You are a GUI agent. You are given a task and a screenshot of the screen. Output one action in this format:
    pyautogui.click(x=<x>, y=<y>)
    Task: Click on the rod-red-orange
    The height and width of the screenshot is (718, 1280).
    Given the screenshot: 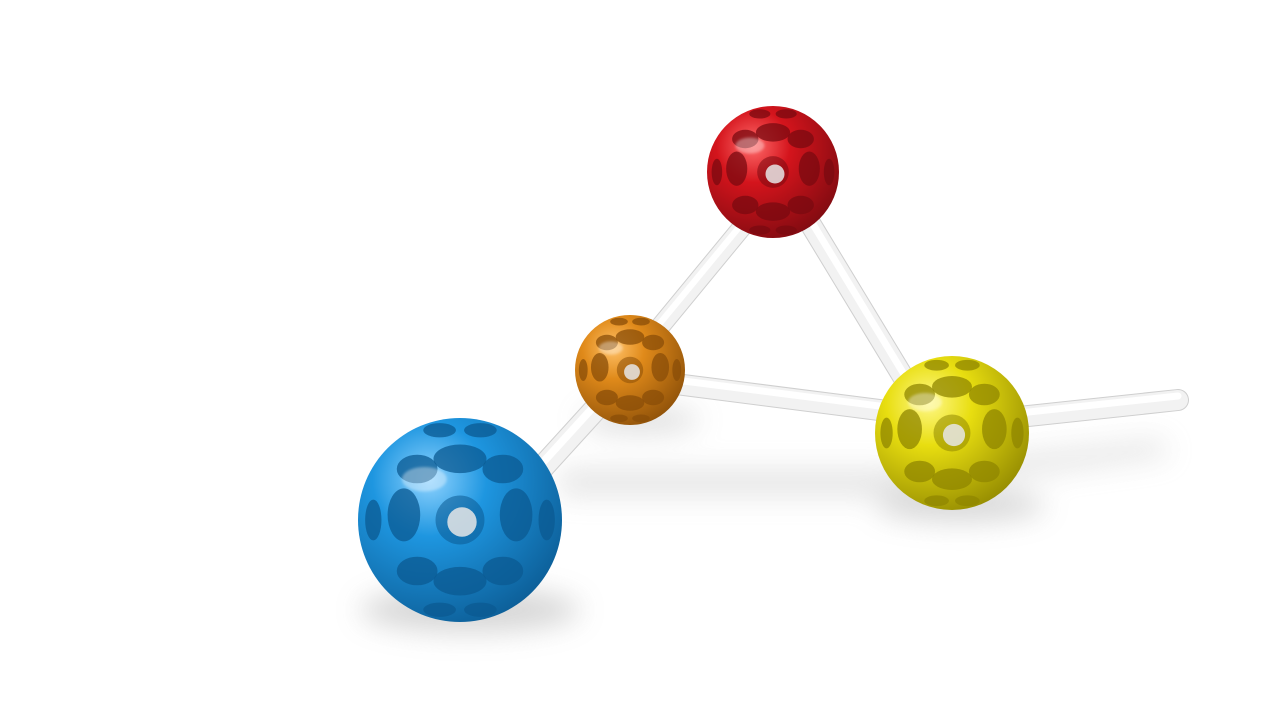 What is the action you would take?
    pyautogui.click(x=696, y=282)
    